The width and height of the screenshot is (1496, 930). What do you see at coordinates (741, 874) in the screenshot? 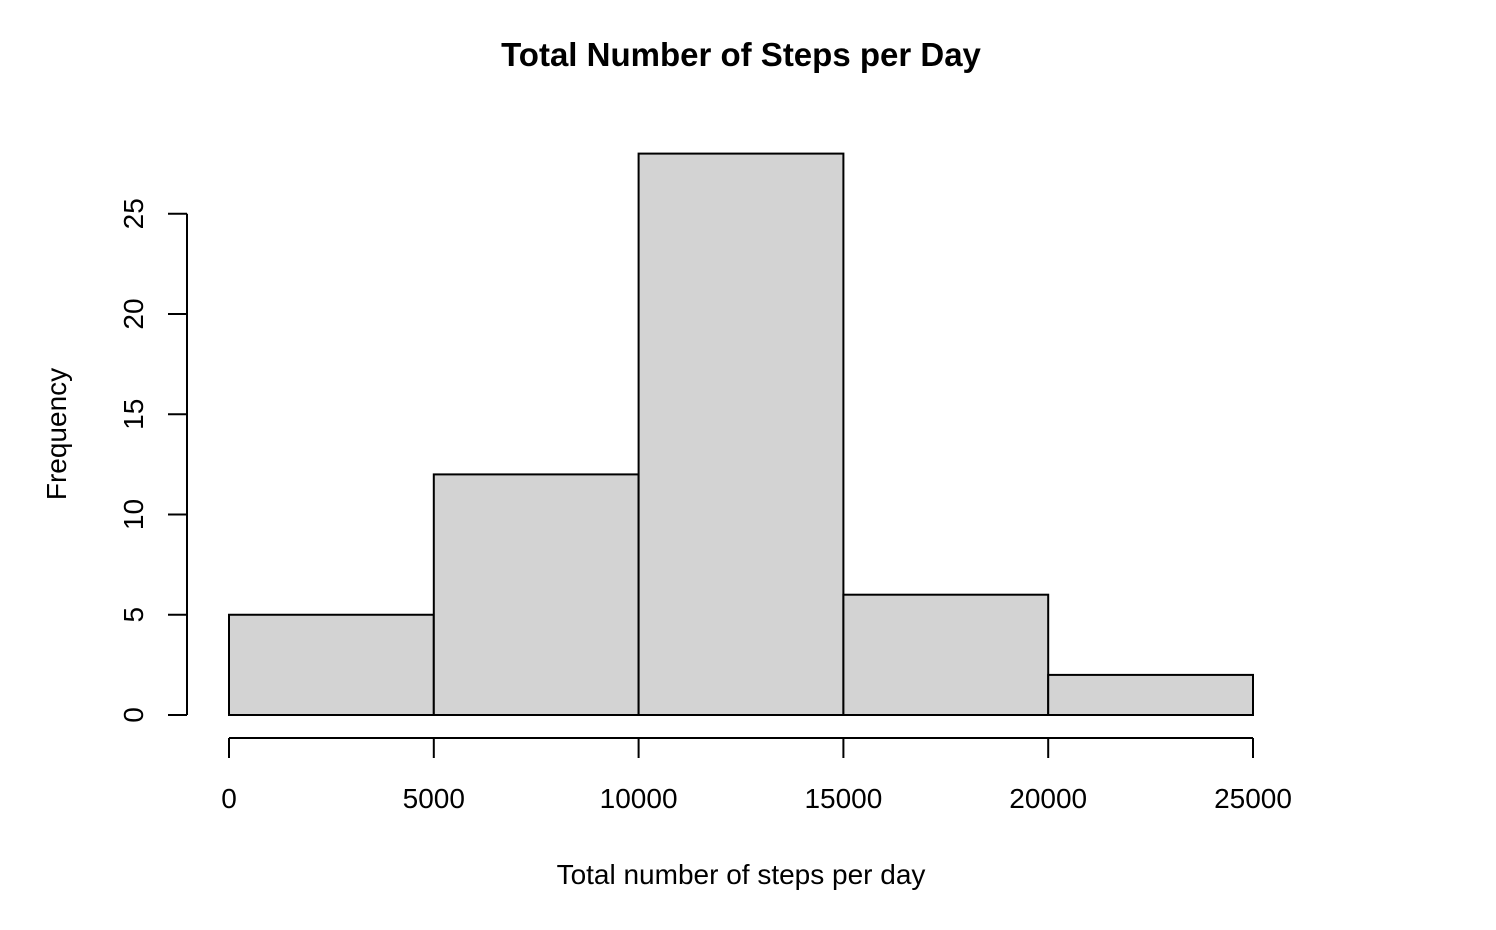
I see `x-axis-label: Total number of steps per day` at bounding box center [741, 874].